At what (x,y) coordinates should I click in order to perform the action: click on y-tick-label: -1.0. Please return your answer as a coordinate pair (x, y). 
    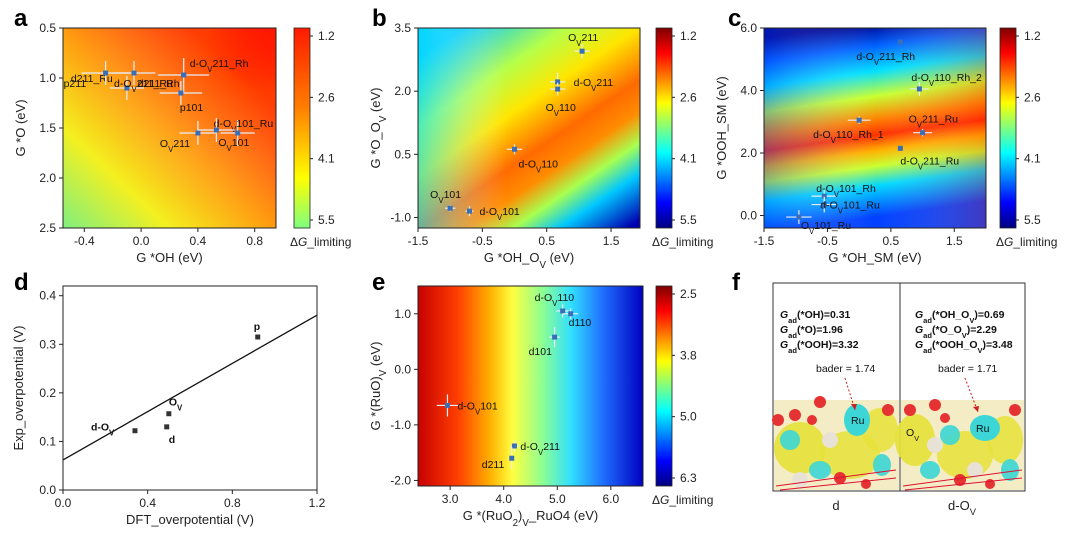
    Looking at the image, I should click on (400, 425).